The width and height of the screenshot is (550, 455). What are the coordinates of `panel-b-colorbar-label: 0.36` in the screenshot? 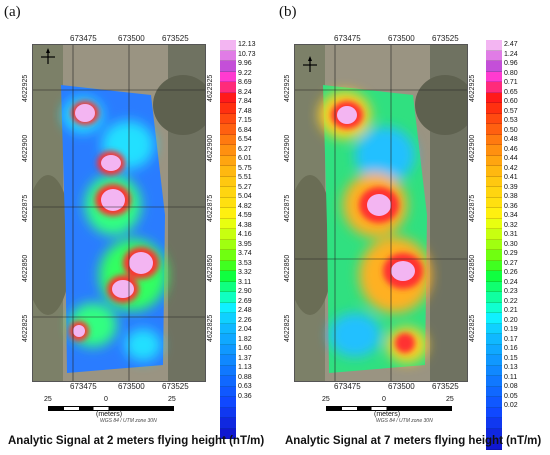 It's located at (511, 206).